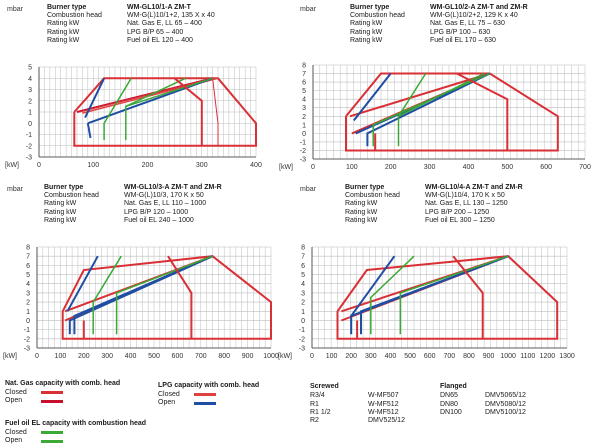  Describe the element at coordinates (208, 395) in the screenshot. I see `legend-lpg: LPG capacity with comb. head Closed Open` at that location.